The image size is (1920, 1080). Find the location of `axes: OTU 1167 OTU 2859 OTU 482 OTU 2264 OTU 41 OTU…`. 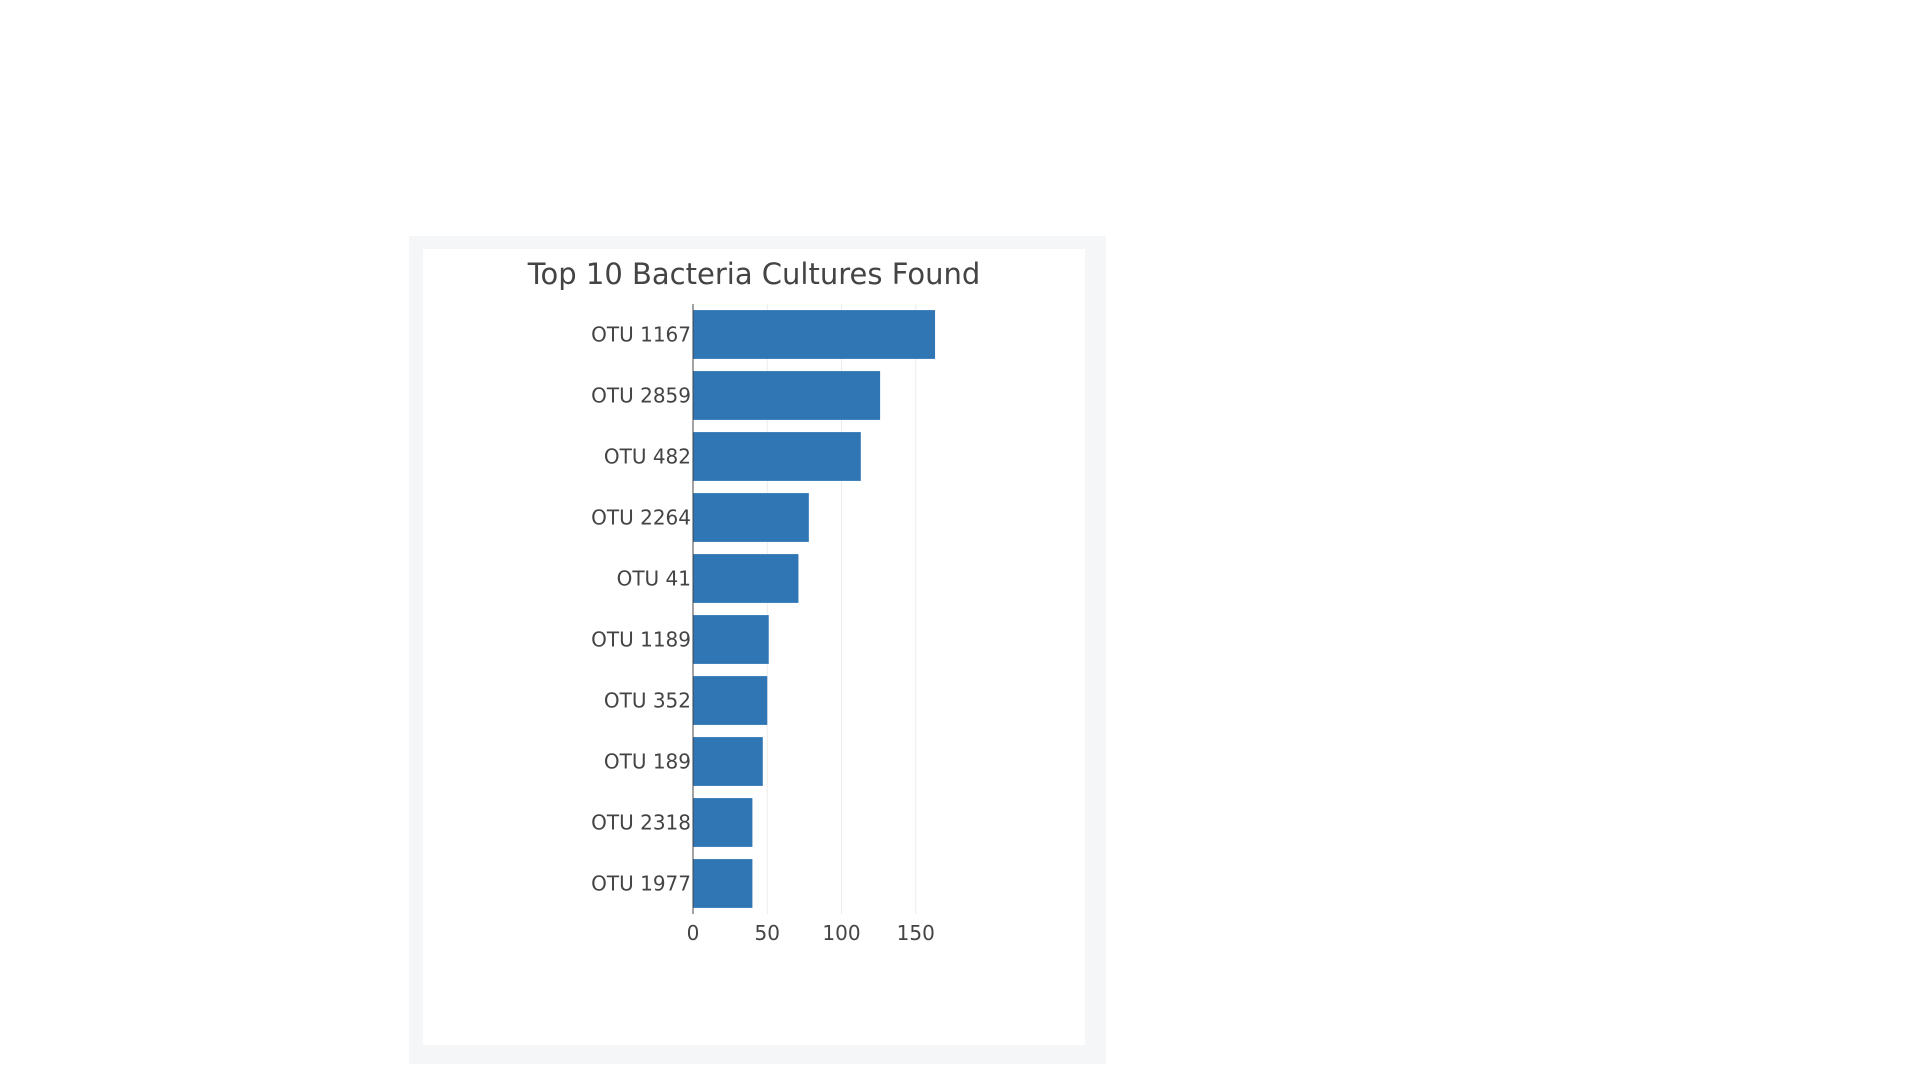

axes: OTU 1167 OTU 2859 OTU 482 OTU 2264 OTU 41 OTU… is located at coordinates (763, 624).